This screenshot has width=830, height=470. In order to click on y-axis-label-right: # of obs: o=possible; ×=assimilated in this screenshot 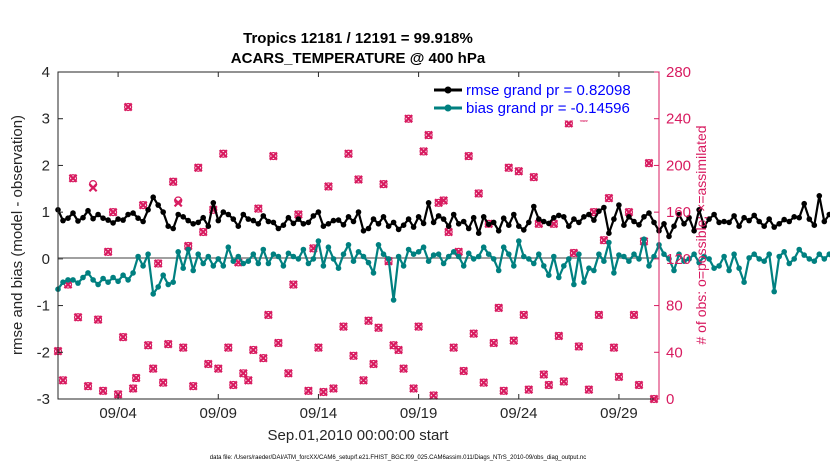, I will do `click(701, 234)`.